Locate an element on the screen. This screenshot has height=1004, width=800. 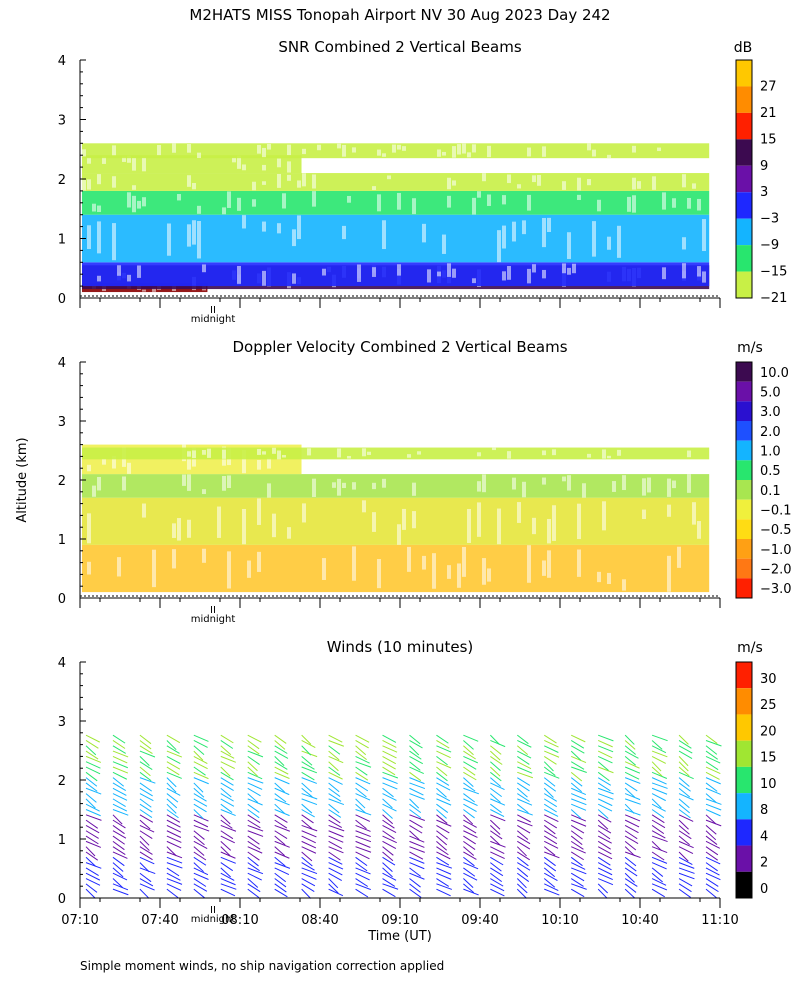
midnight-marker: II is located at coordinates (213, 910).